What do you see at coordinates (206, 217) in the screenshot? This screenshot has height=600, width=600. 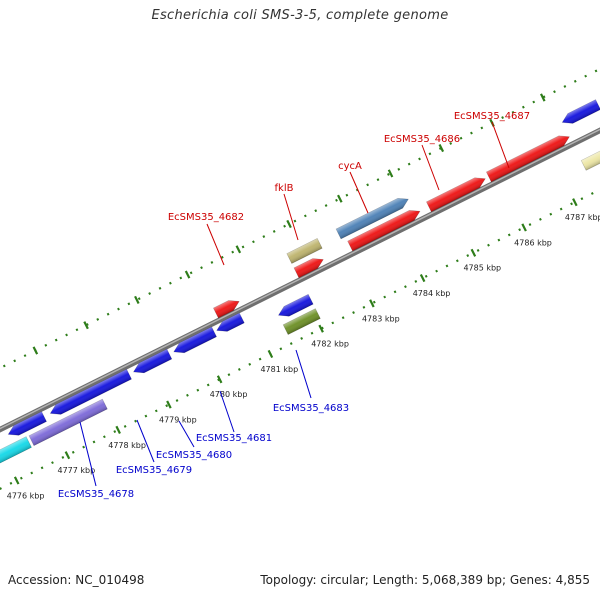 I see `gene-label-ecsms35-4682: EcSMS35_4682` at bounding box center [206, 217].